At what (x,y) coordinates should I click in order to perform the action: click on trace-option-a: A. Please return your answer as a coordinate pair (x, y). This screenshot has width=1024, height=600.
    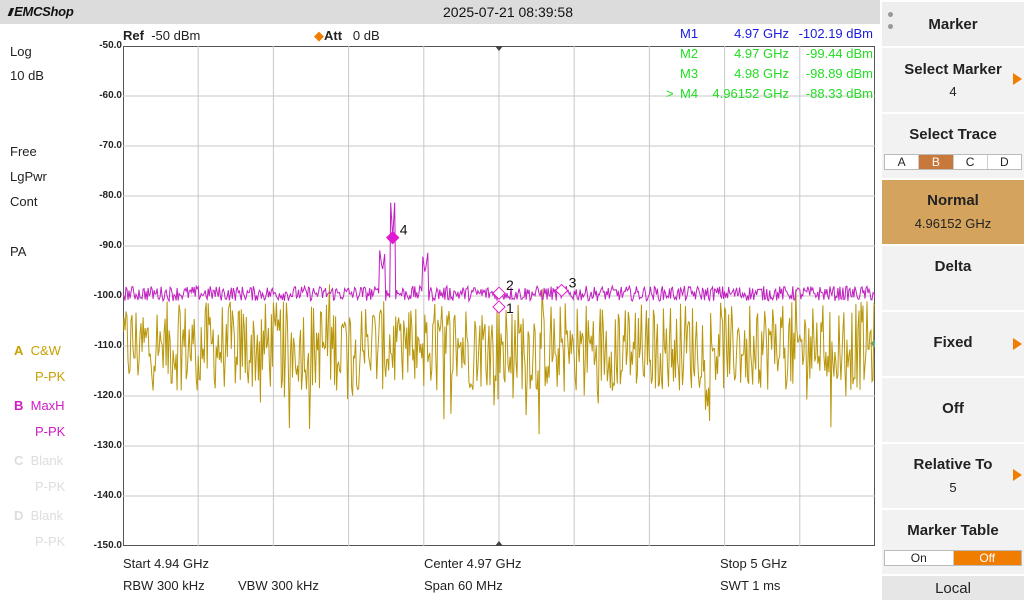
    Looking at the image, I should click on (902, 162).